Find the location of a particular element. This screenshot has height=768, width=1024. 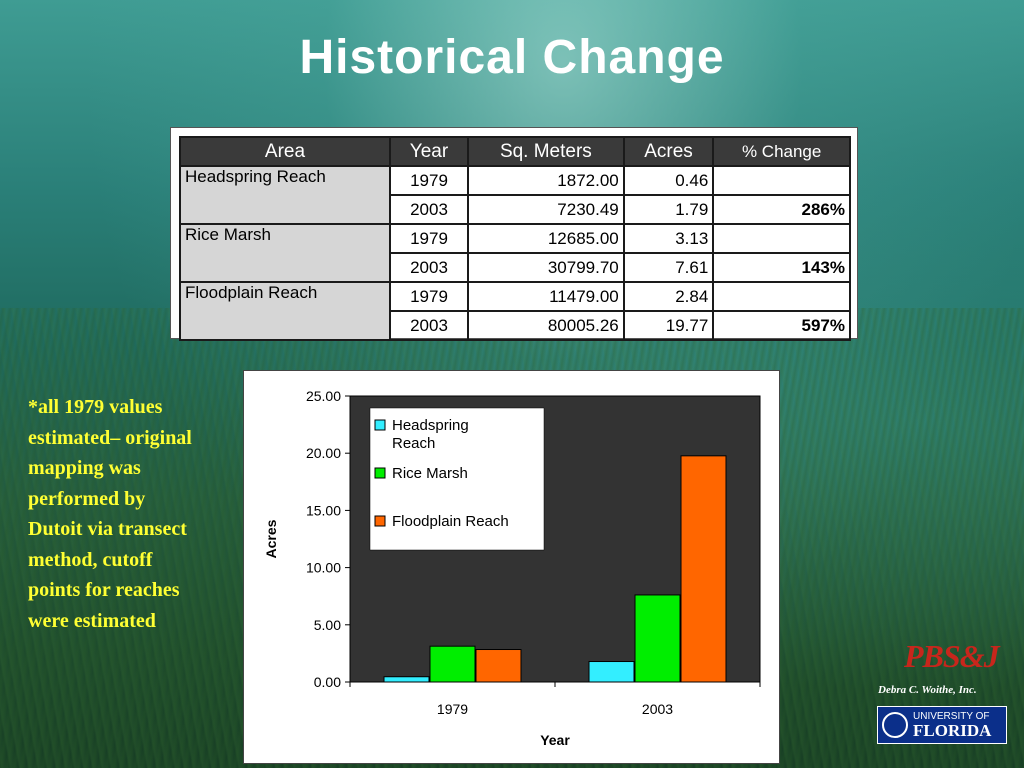

header-pct-change: % Change is located at coordinates (781, 151).